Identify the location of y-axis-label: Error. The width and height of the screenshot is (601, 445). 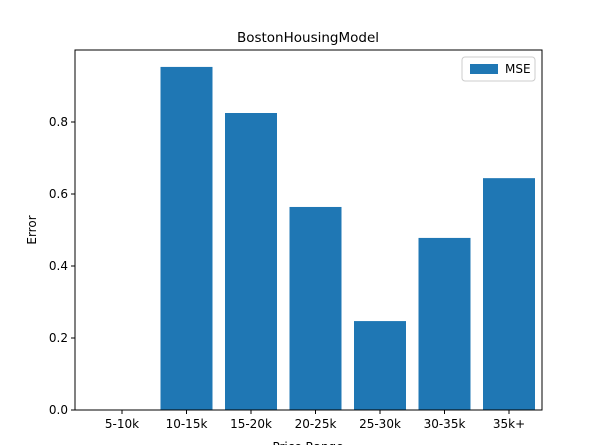
(32, 229).